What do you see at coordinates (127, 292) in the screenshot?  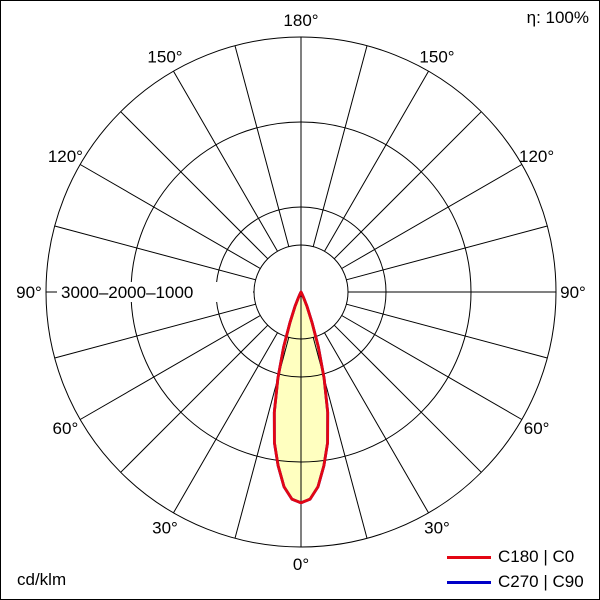 I see `ring-labels: 3000–2000–1000` at bounding box center [127, 292].